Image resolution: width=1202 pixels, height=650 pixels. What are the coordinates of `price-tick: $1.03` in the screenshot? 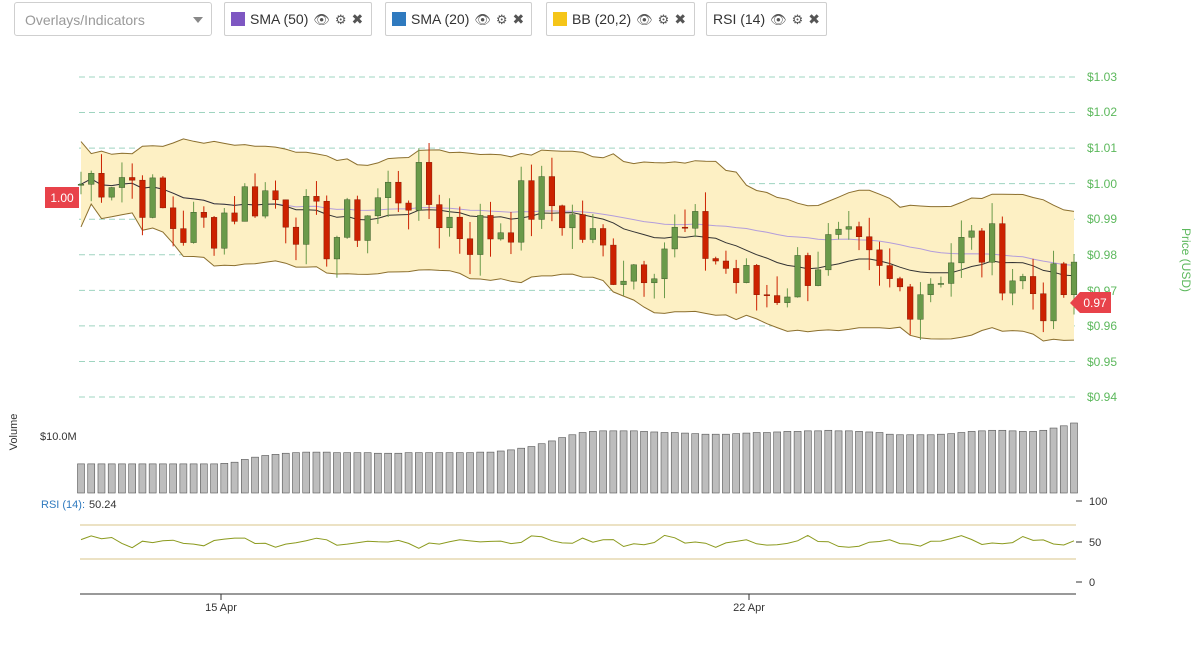 It's located at (1102, 77).